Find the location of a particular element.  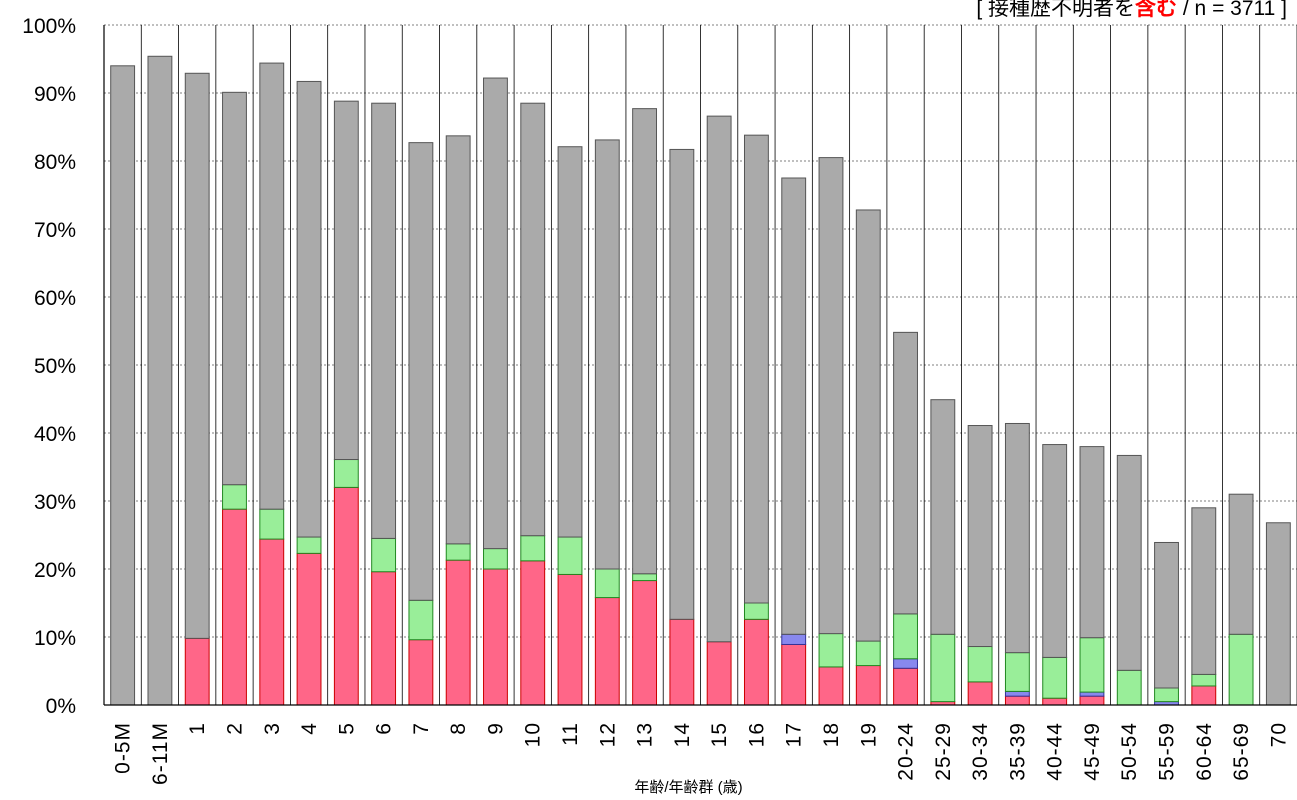

chart-subtitle: [ 接種歴不明者を含む / n = 3711 ] is located at coordinates (1131, 11).